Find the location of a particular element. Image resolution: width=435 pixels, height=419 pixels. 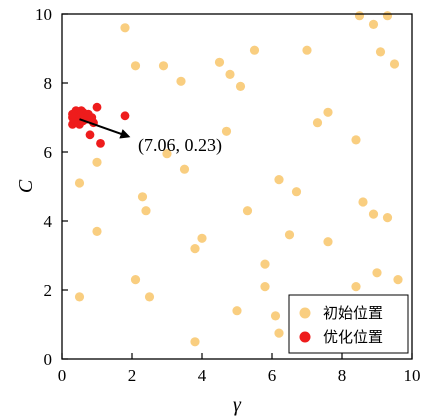

series-optimized-points is located at coordinates (99, 125).